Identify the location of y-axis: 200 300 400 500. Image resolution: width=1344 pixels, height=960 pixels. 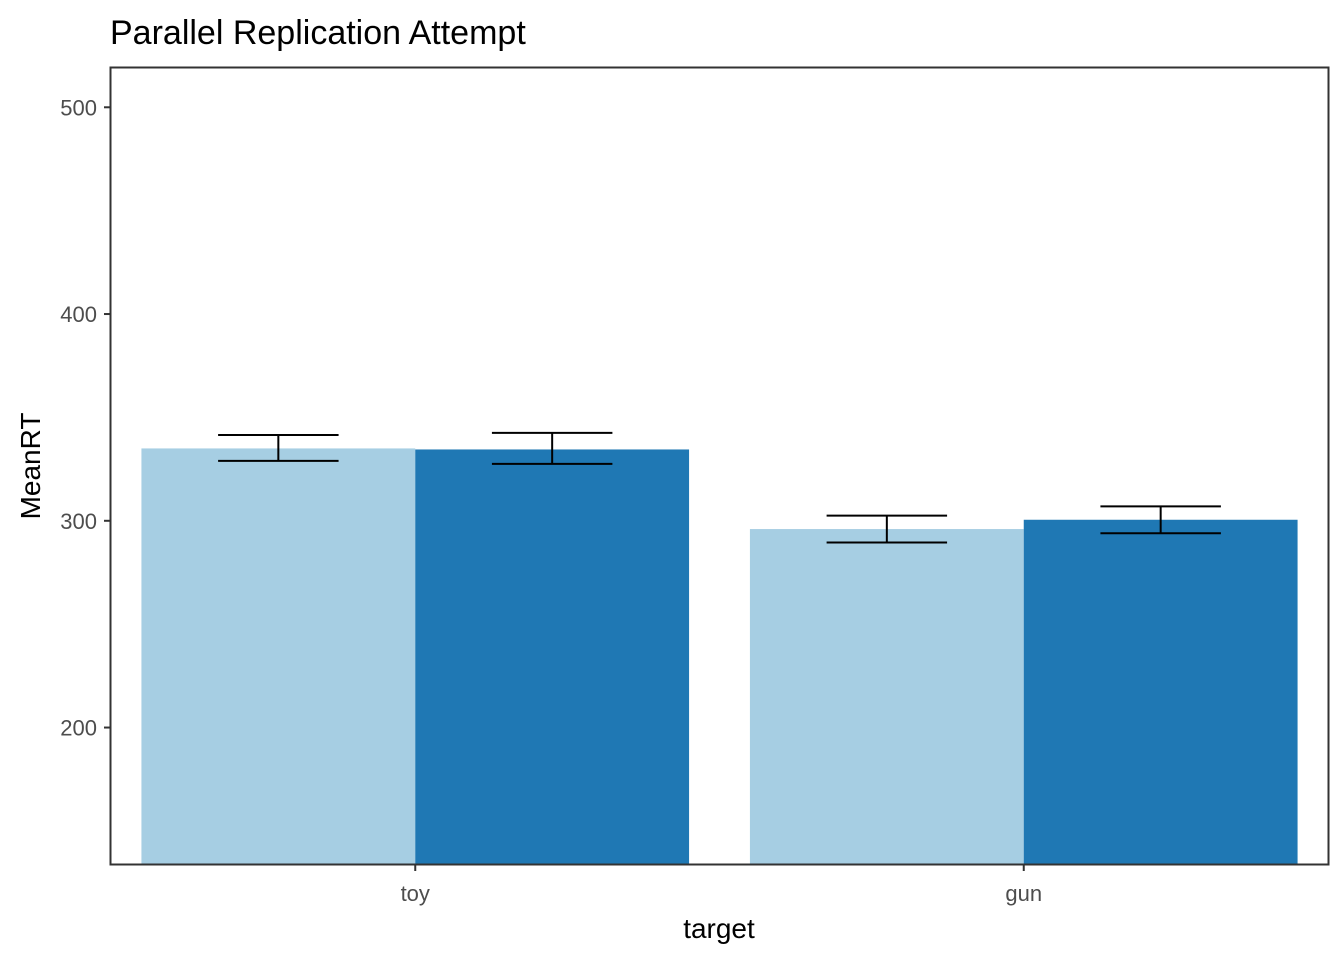
(85, 418).